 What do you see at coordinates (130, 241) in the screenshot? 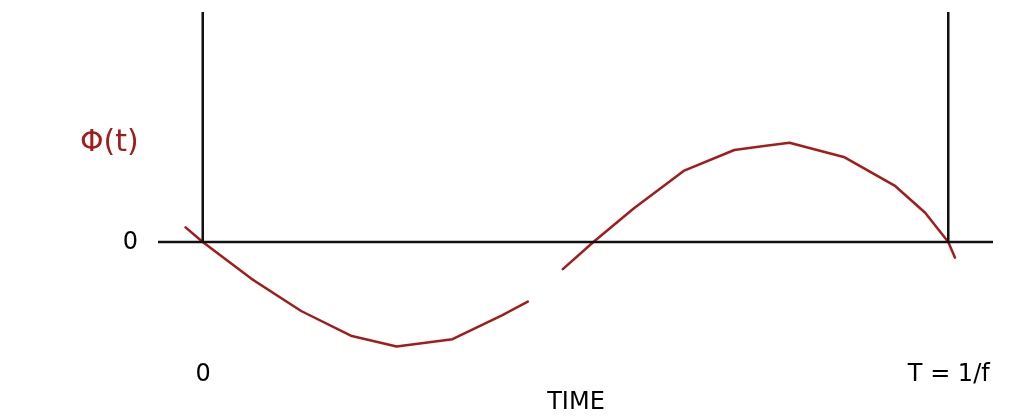
I see `text: 0` at bounding box center [130, 241].